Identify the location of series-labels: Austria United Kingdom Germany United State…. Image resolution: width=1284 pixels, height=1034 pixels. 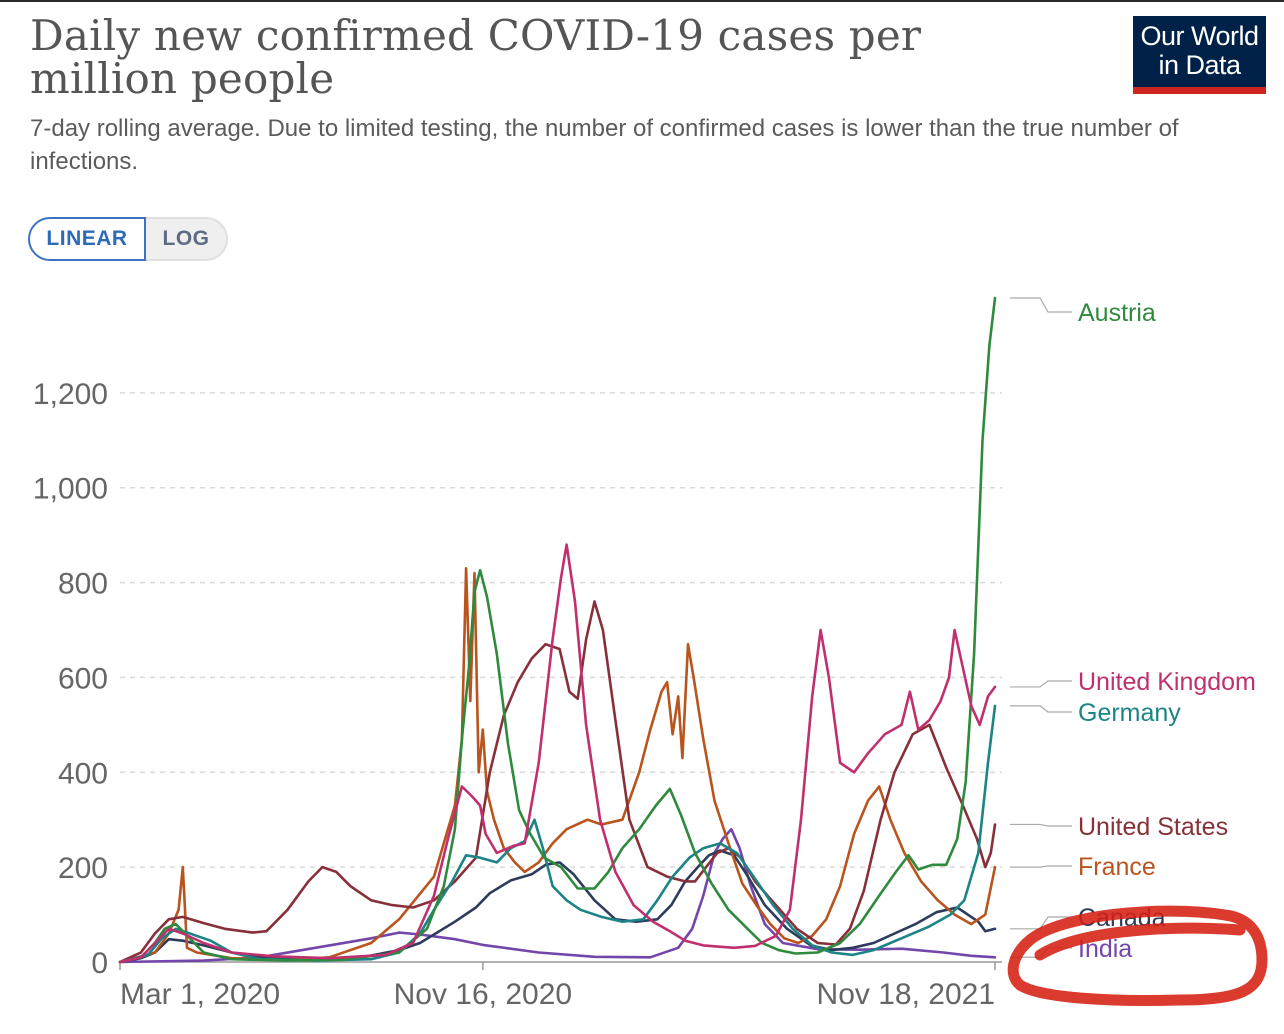
(1133, 630).